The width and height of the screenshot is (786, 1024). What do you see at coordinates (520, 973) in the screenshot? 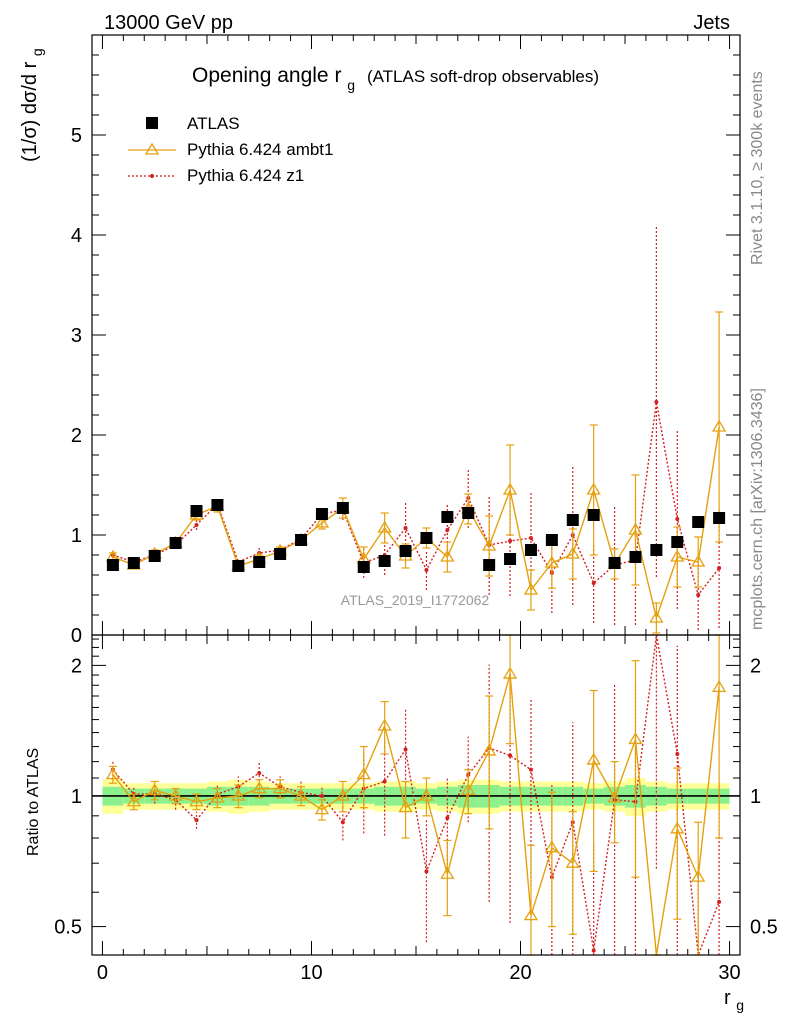
I see `x-tick-label: 20` at bounding box center [520, 973].